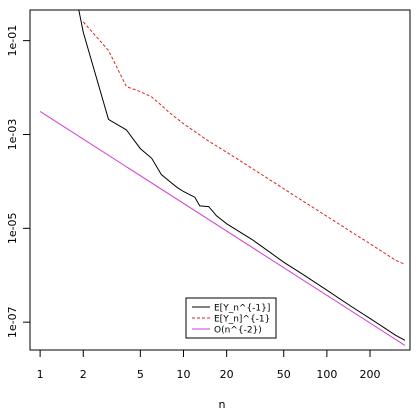  What do you see at coordinates (370, 374) in the screenshot?
I see `x-tick-label-7: 200` at bounding box center [370, 374].